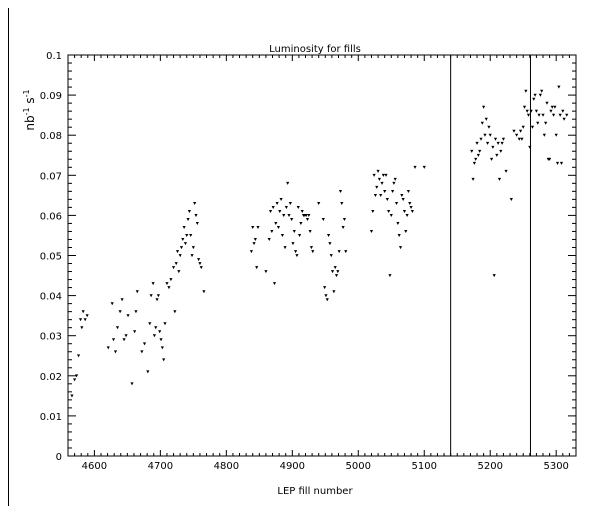 Image resolution: width=607 pixels, height=506 pixels. What do you see at coordinates (94, 466) in the screenshot?
I see `x-tick-label: 4600` at bounding box center [94, 466].